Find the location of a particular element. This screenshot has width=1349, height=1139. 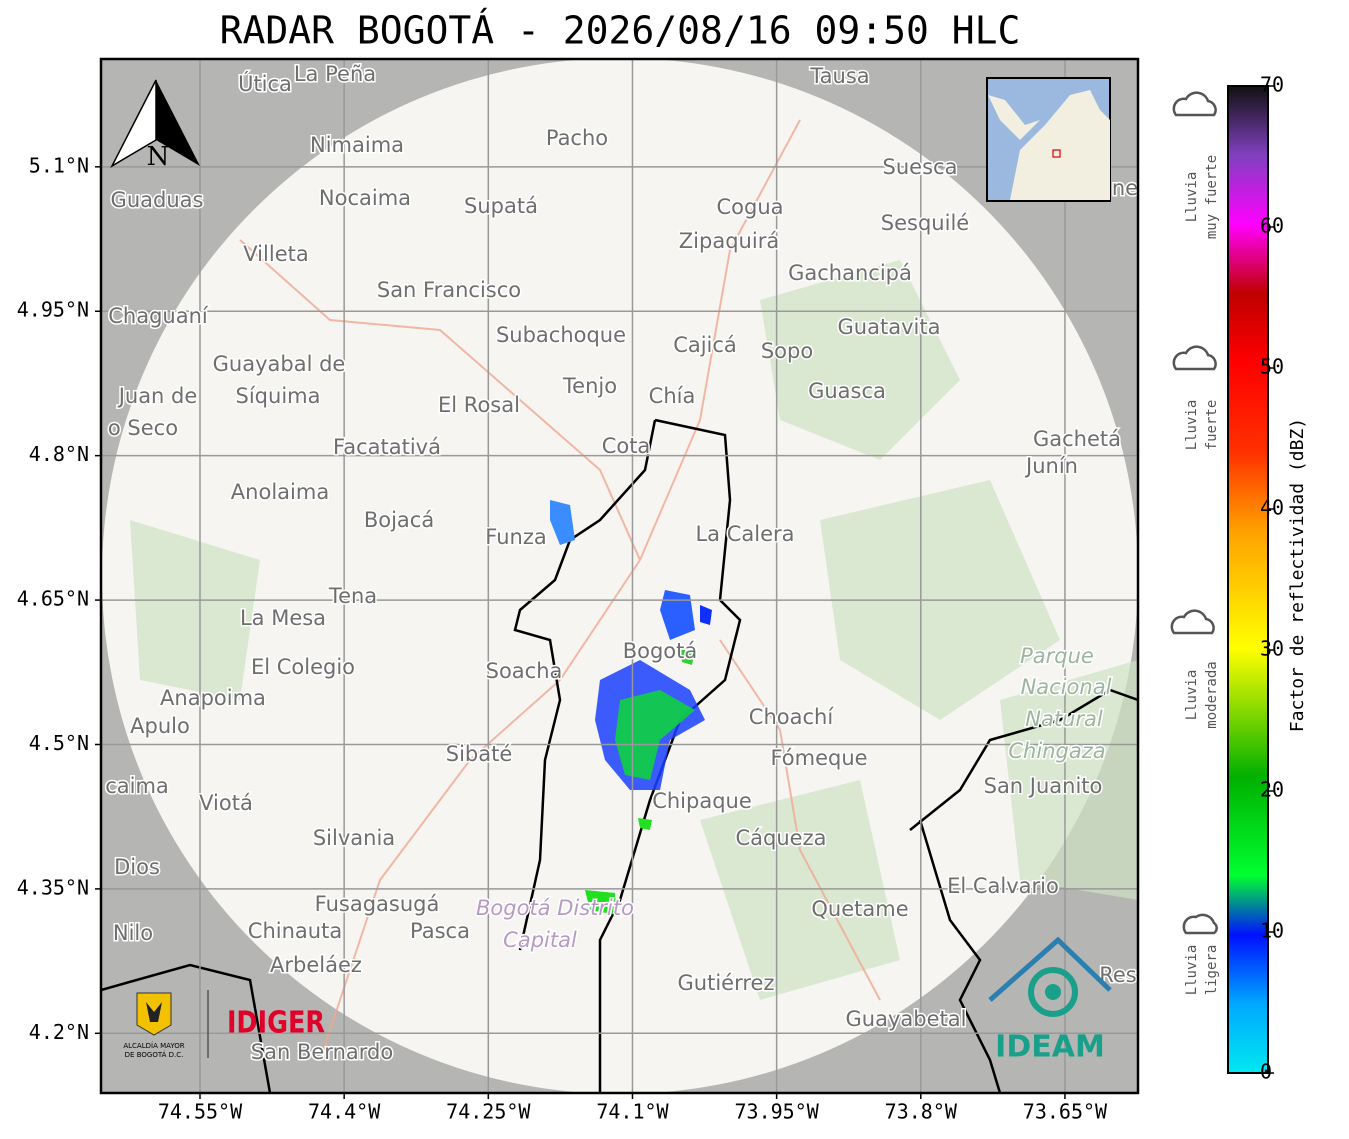

lat-tick-label: 5.1°N is located at coordinates (59, 165).